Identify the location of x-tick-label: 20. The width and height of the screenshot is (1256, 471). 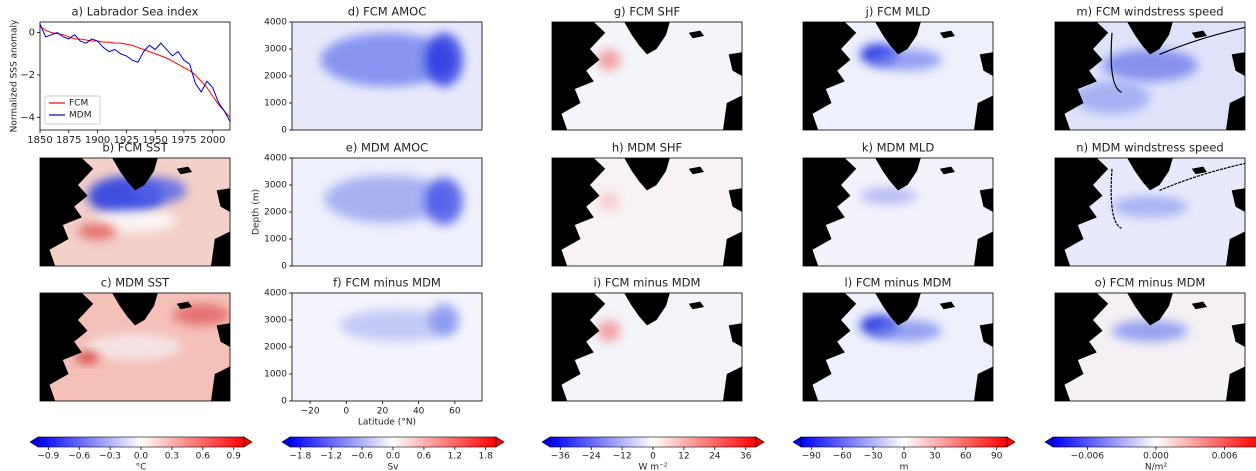
(383, 412).